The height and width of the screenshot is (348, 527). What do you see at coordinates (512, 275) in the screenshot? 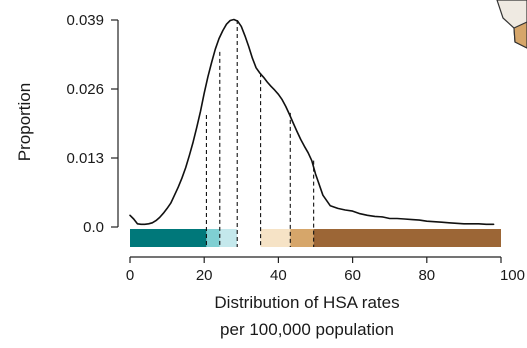
I see `x-tick-label-5: 100` at bounding box center [512, 275].